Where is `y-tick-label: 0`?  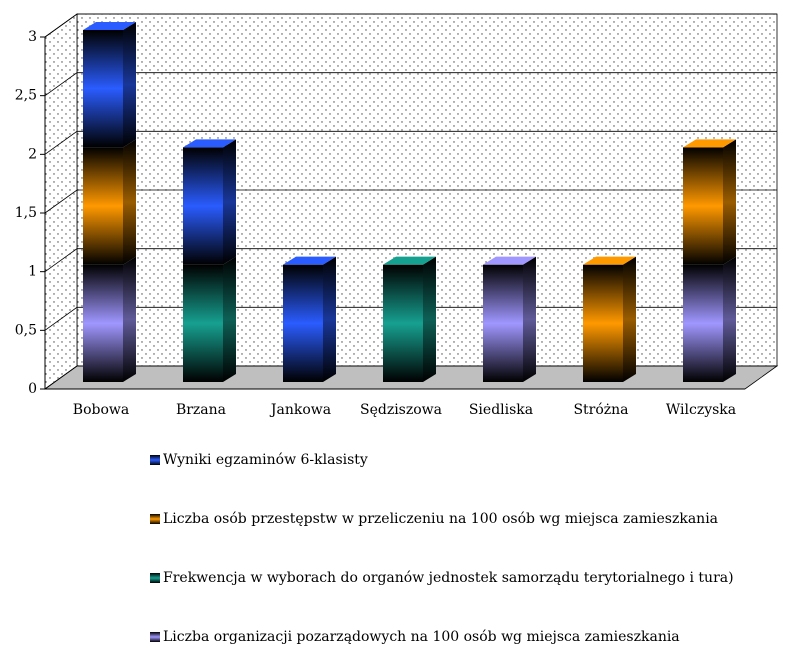 y-tick-label: 0 is located at coordinates (32, 389).